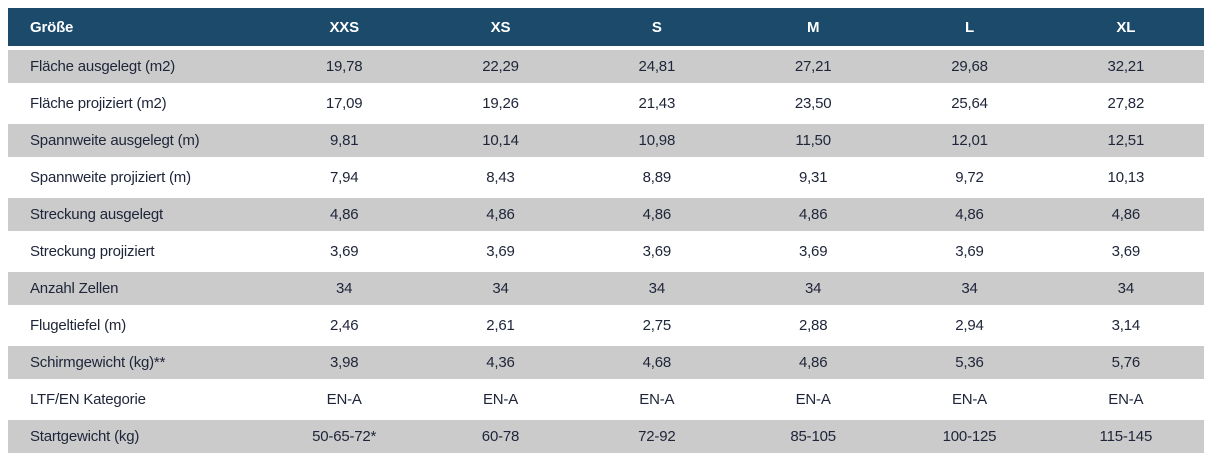  Describe the element at coordinates (1125, 140) in the screenshot. I see `cell-value: 12,51` at that location.